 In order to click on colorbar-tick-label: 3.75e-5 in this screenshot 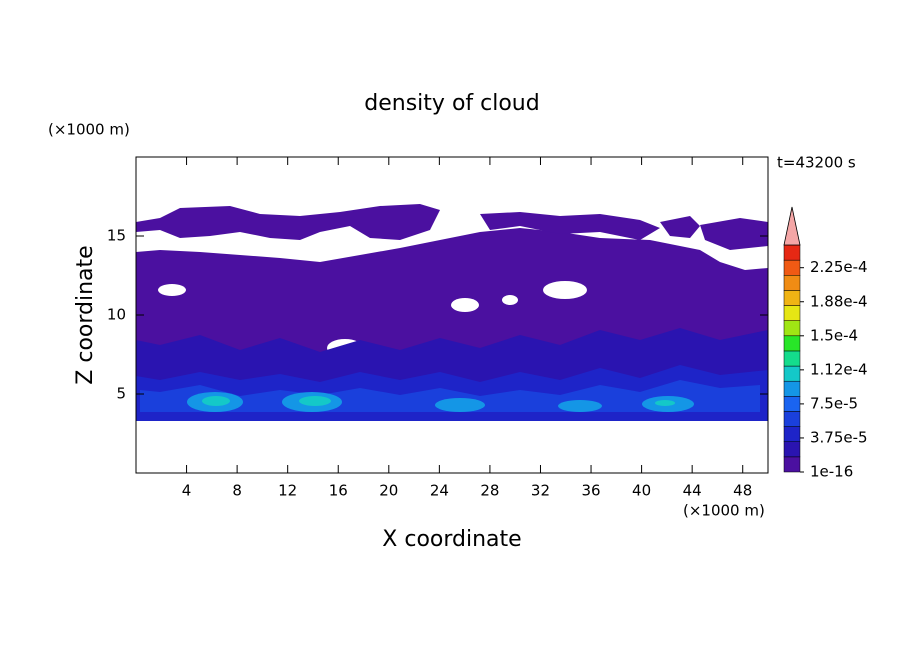, I will do `click(839, 437)`.